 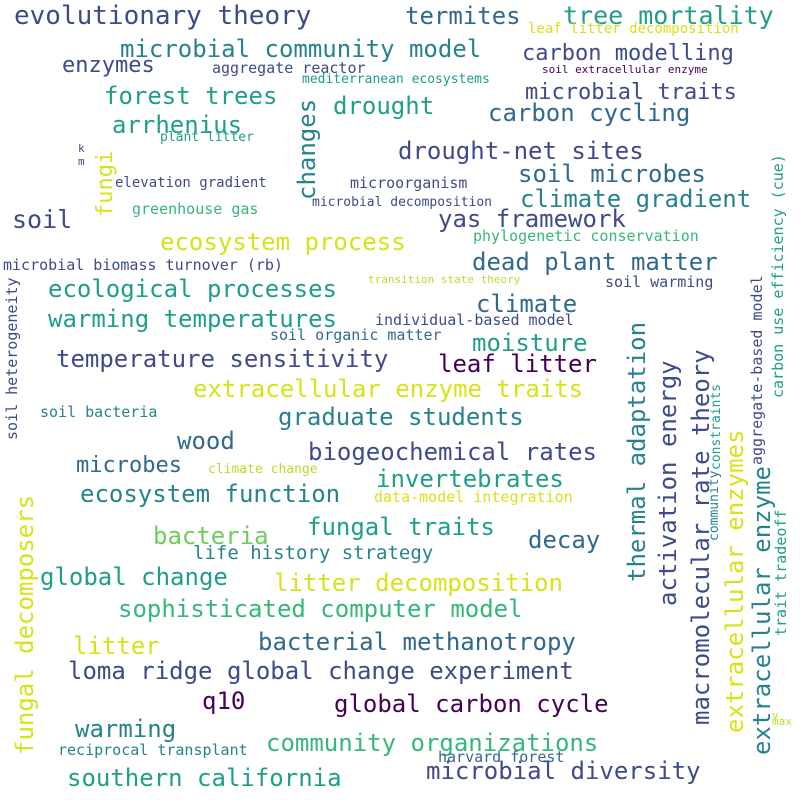 What do you see at coordinates (313, 553) in the screenshot?
I see `word-56: life history strategy` at bounding box center [313, 553].